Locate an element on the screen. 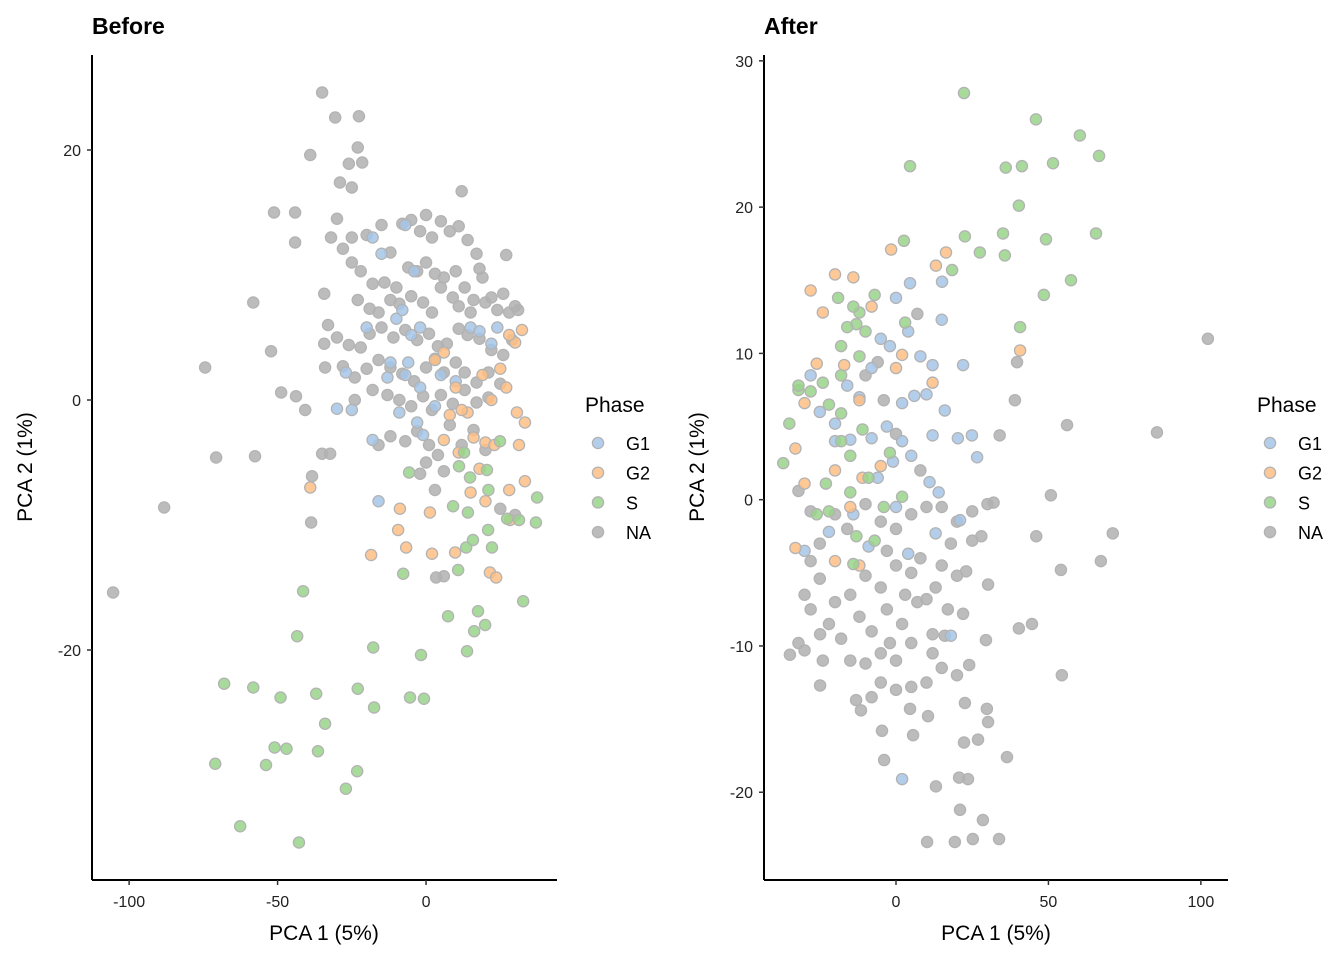  legend-label: NA is located at coordinates (1310, 533).